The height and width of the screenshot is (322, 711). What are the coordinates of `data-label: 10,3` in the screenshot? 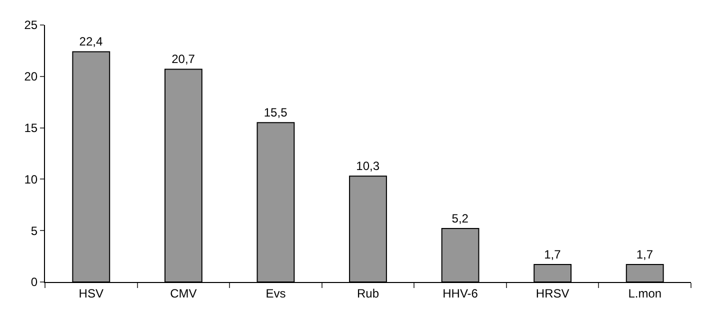 It's located at (368, 166).